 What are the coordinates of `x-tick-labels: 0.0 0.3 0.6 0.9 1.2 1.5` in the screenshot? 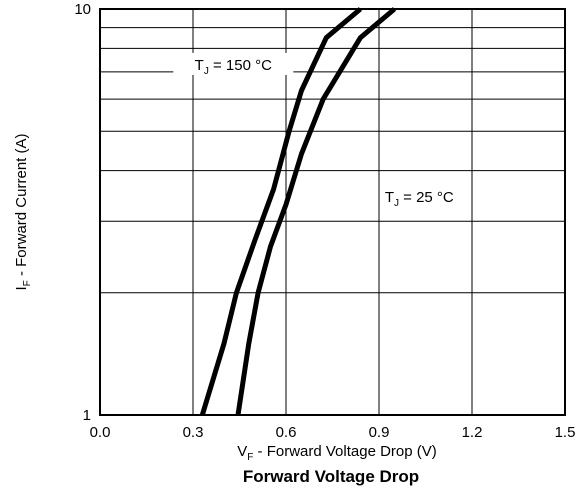 It's located at (333, 432).